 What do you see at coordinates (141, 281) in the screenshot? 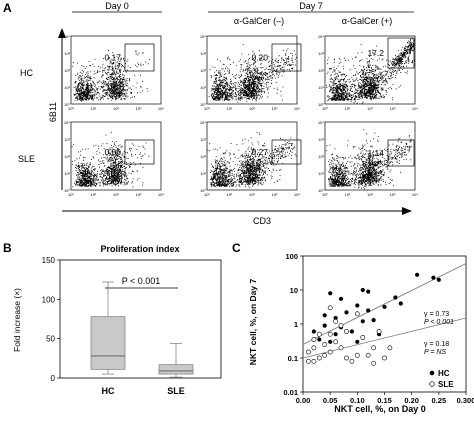
I see `p-value-text: P < 0.001` at bounding box center [141, 281].